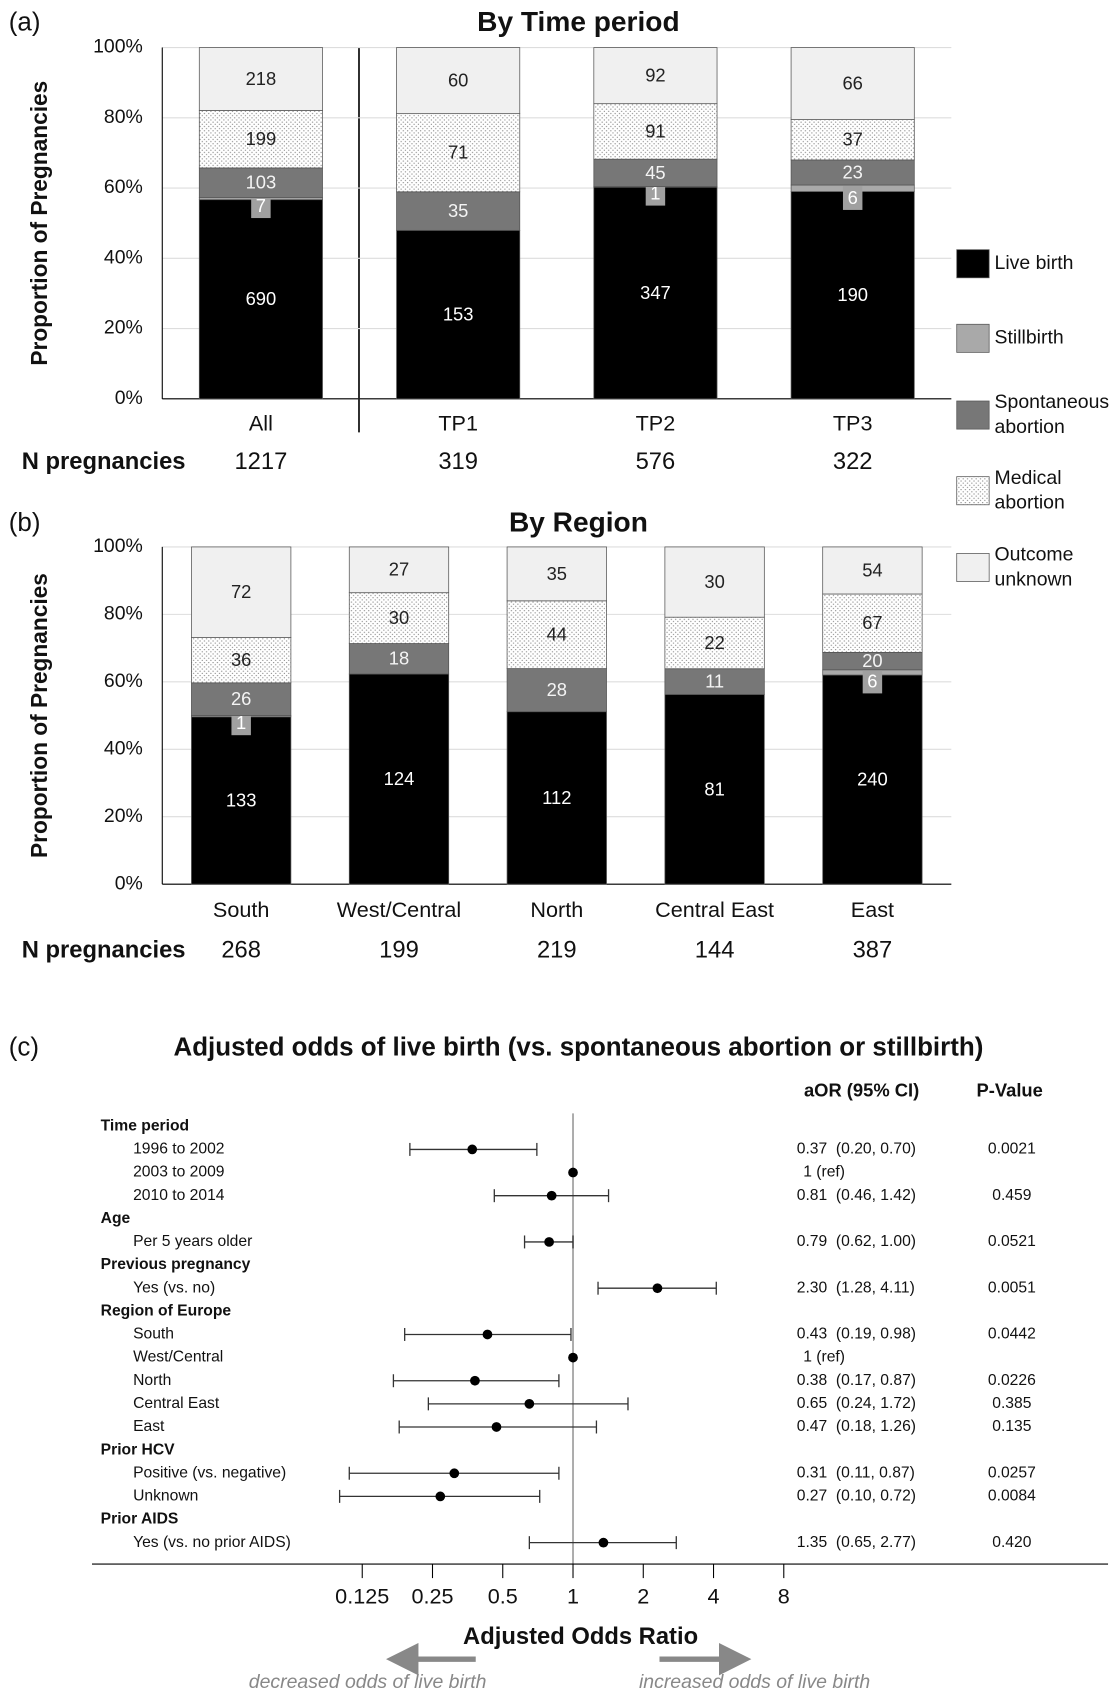  I want to click on legend-line: Spontaneous, so click(1055, 402).